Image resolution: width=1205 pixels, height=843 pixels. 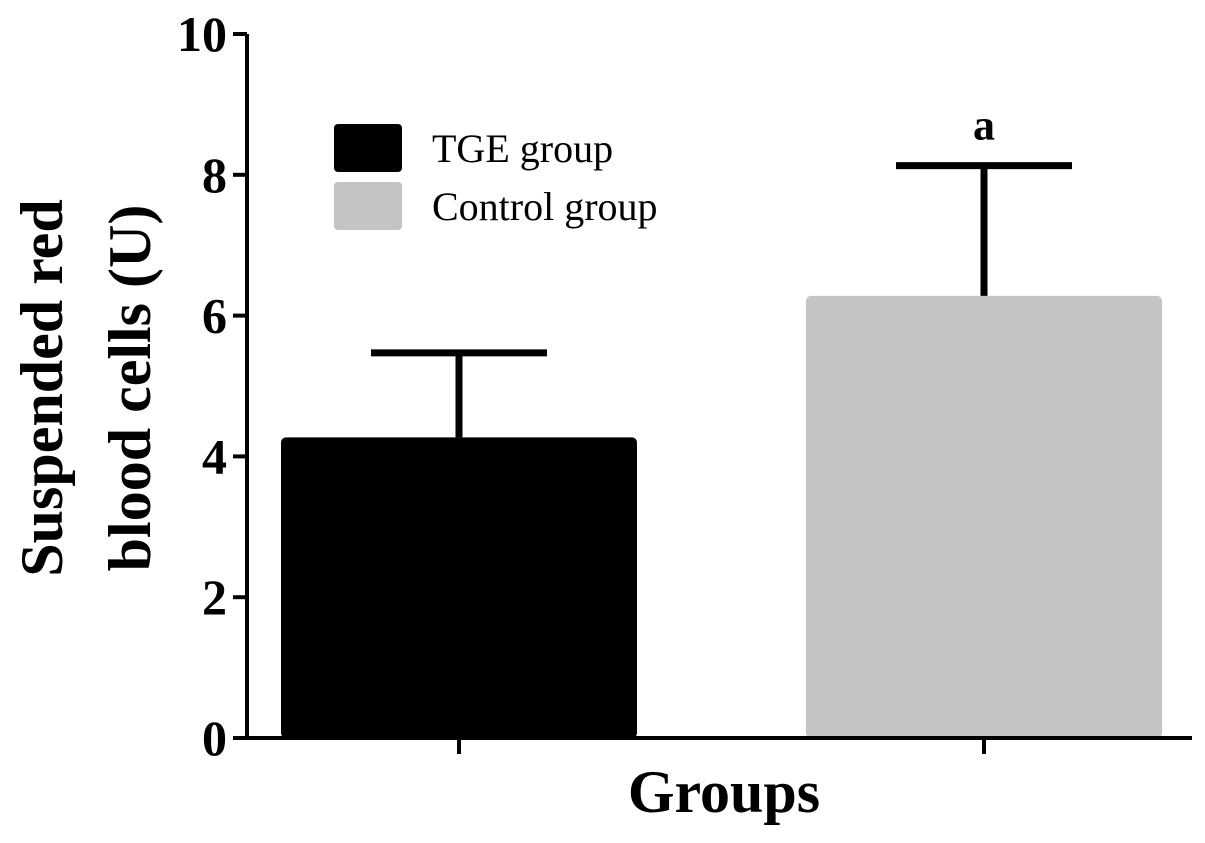 I want to click on y-tick-label-0: 0, so click(x=214, y=738).